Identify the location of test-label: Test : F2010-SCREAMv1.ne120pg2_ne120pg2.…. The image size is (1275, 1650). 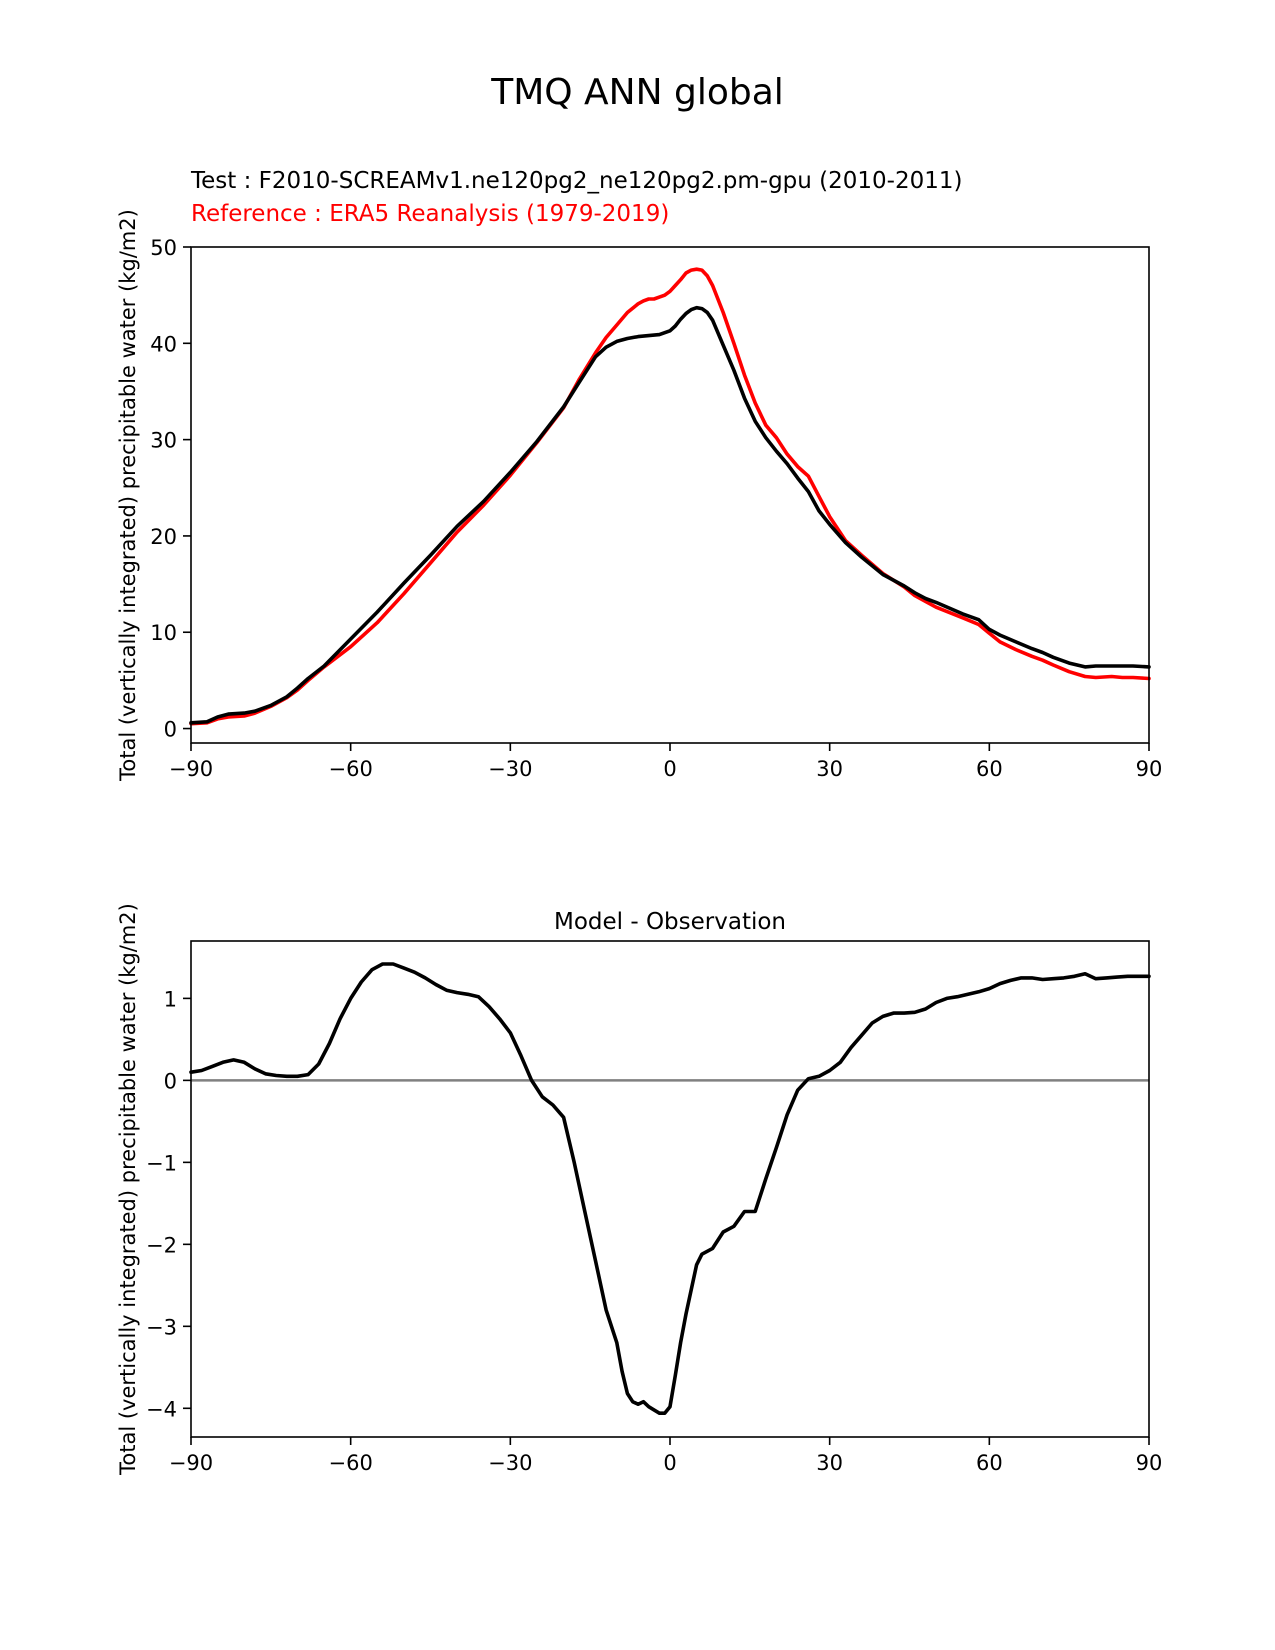
(576, 181).